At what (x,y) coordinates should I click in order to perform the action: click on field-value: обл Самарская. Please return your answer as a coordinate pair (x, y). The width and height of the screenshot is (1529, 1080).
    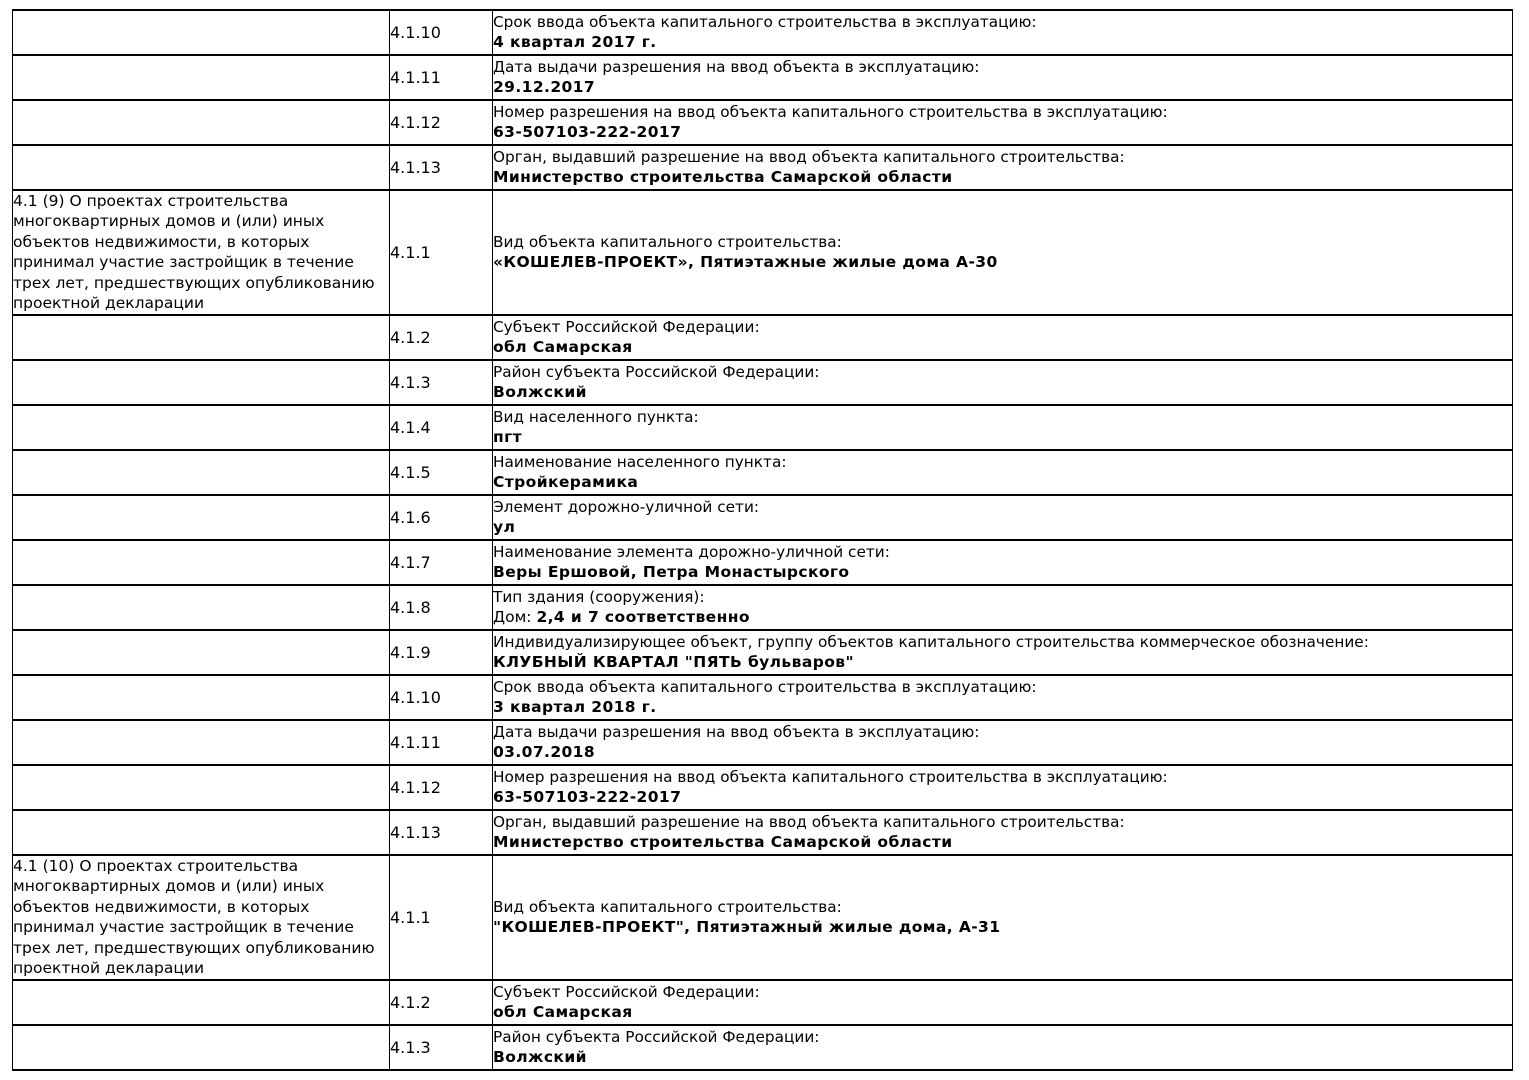
    Looking at the image, I should click on (1002, 1012).